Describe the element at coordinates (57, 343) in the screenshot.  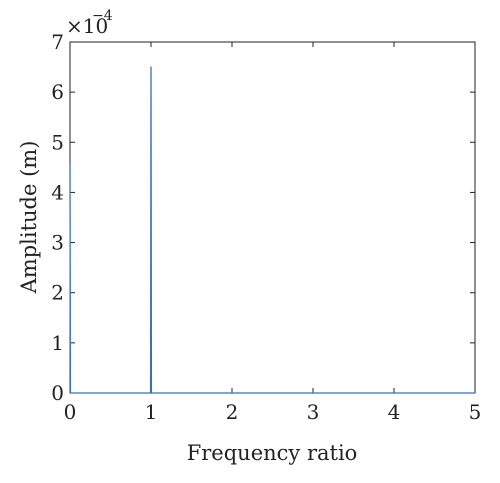
I see `y-tick-label: 1` at that location.